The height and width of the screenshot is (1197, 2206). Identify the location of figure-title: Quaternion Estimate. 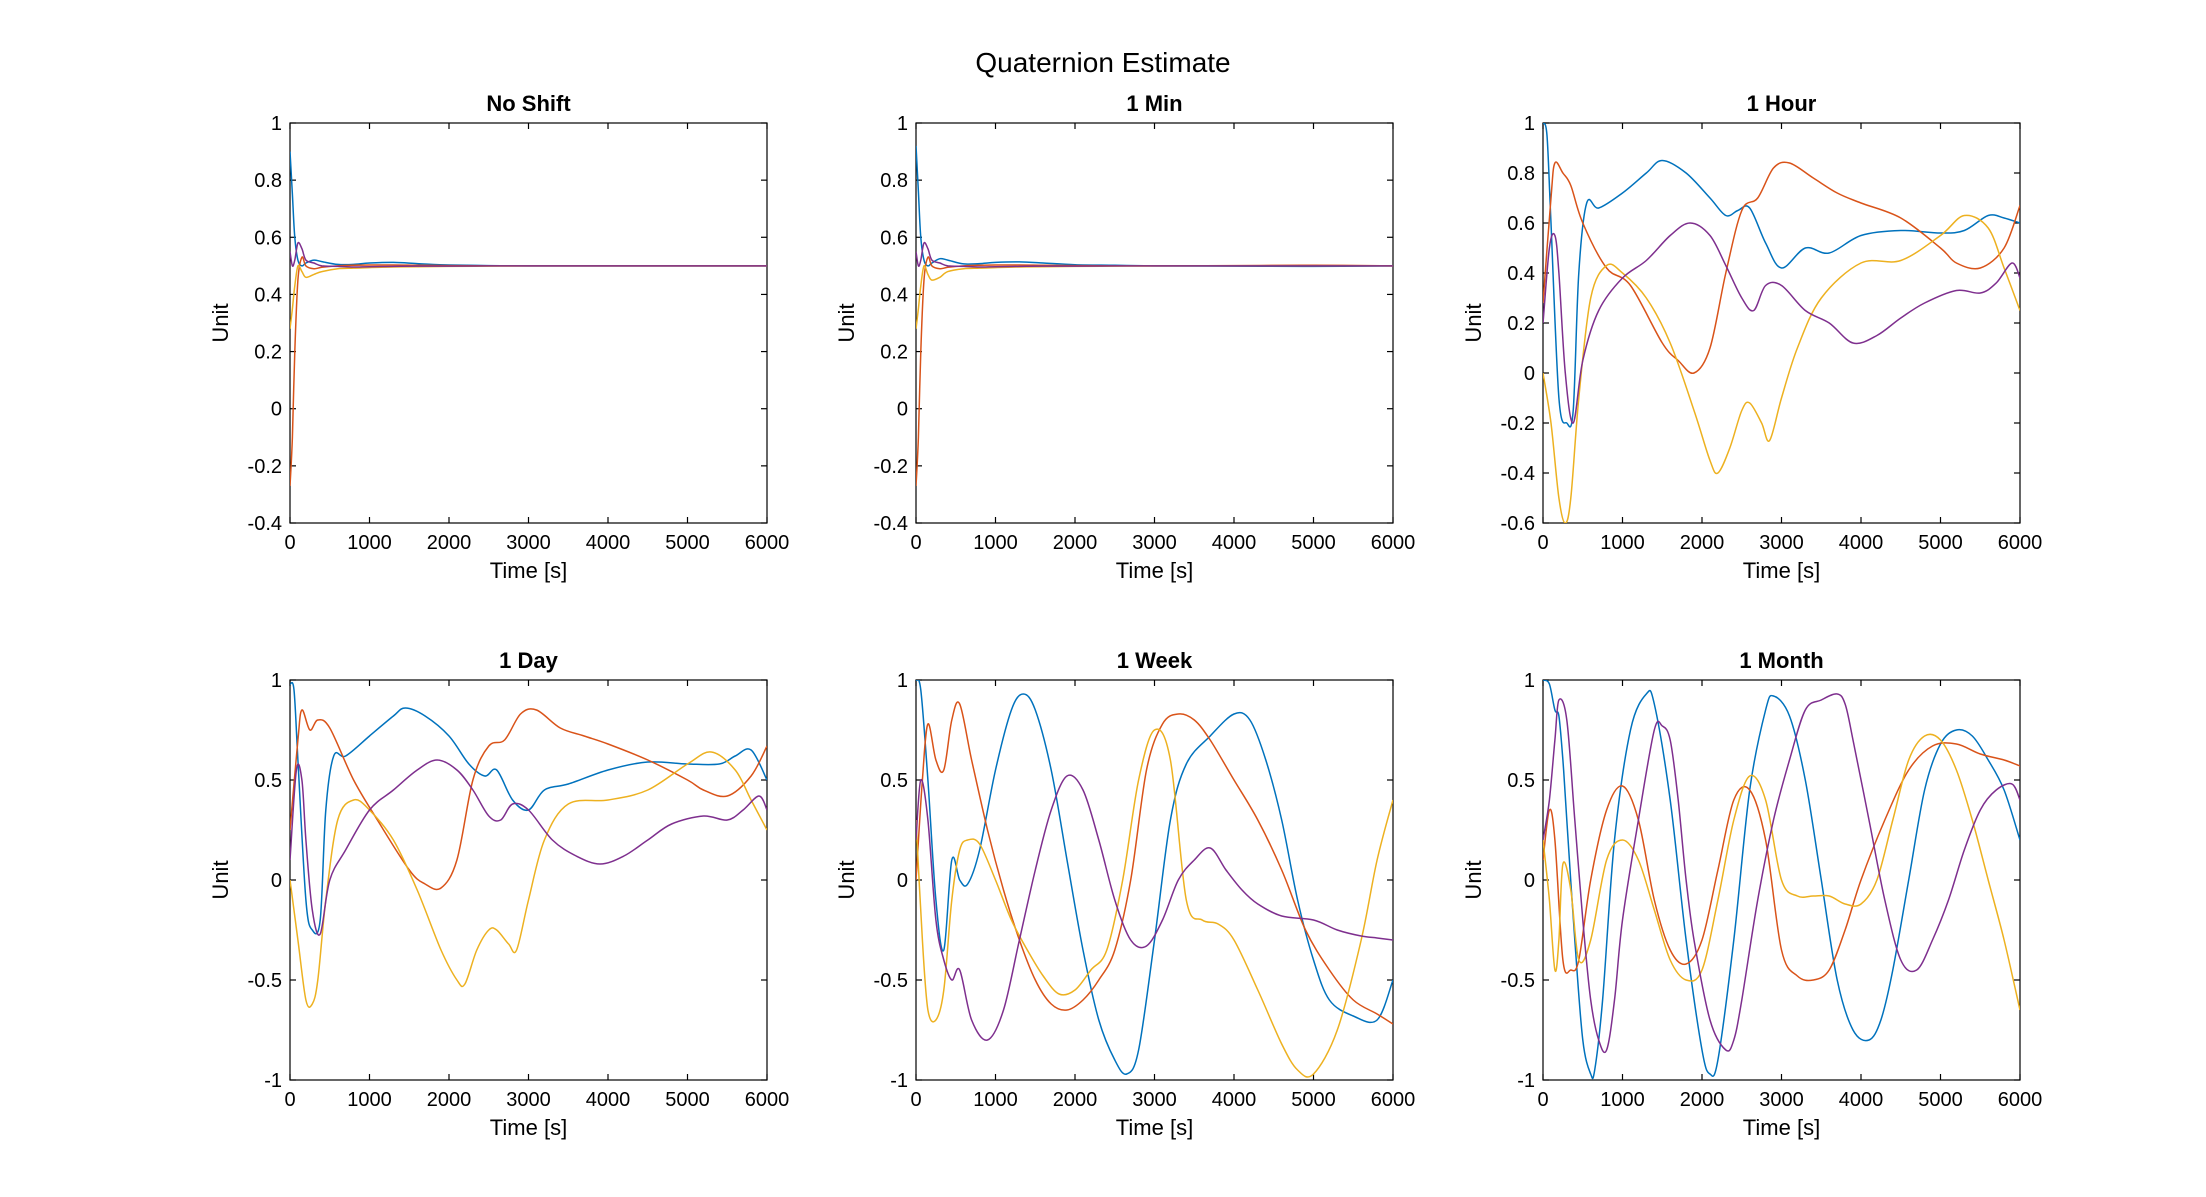
(1102, 62).